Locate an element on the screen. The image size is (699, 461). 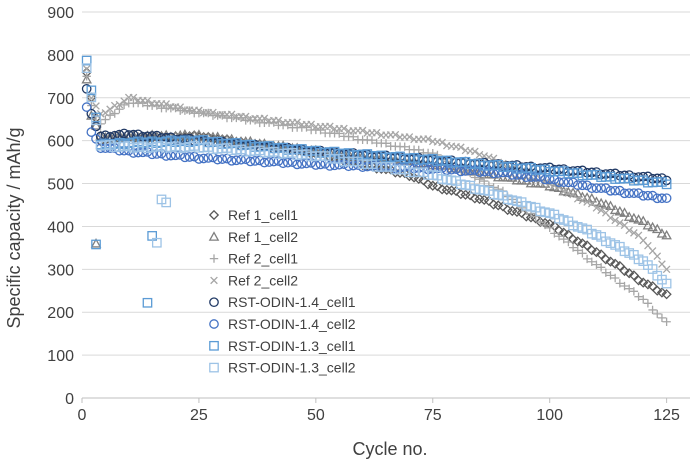
y-tick-label: 600 is located at coordinates (60, 142).